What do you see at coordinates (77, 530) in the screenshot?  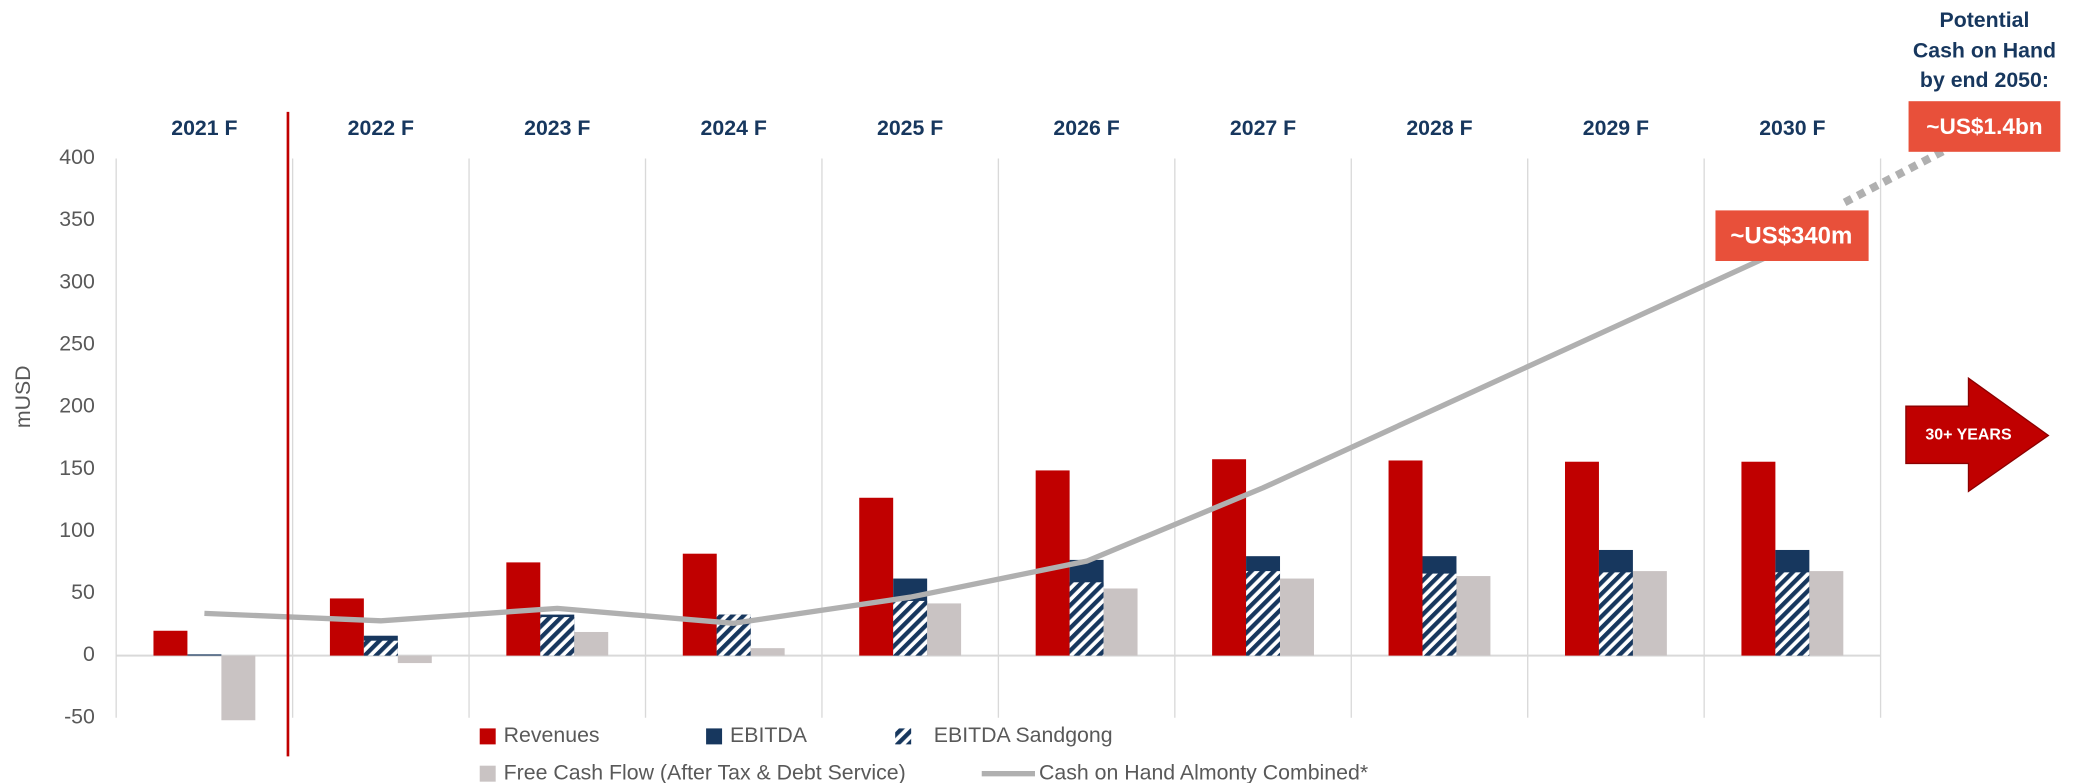 I see `y-tick-label: 100` at bounding box center [77, 530].